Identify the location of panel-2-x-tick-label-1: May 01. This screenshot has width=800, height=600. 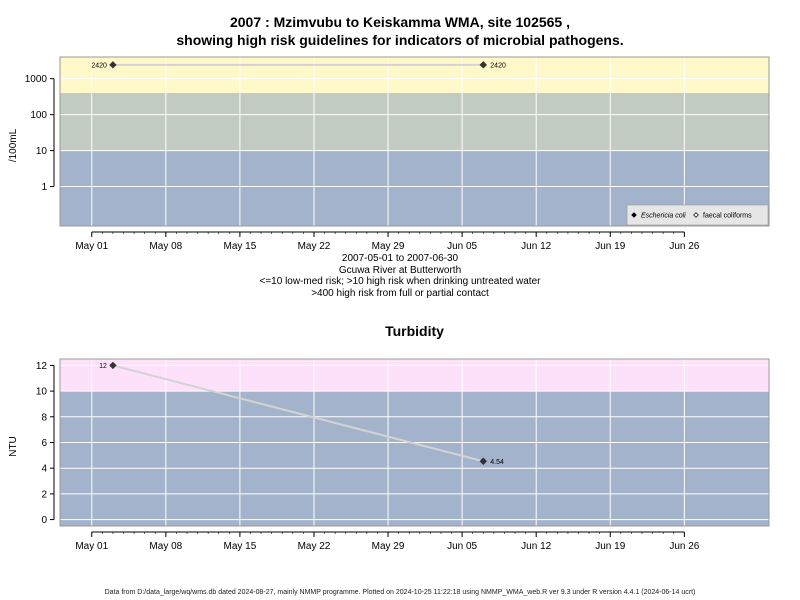
(91, 546).